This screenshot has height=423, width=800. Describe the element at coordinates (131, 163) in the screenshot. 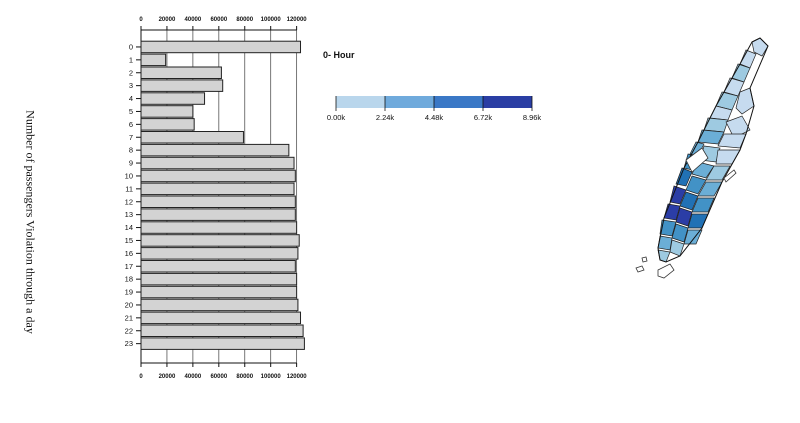

I see `category-label: 9` at that location.